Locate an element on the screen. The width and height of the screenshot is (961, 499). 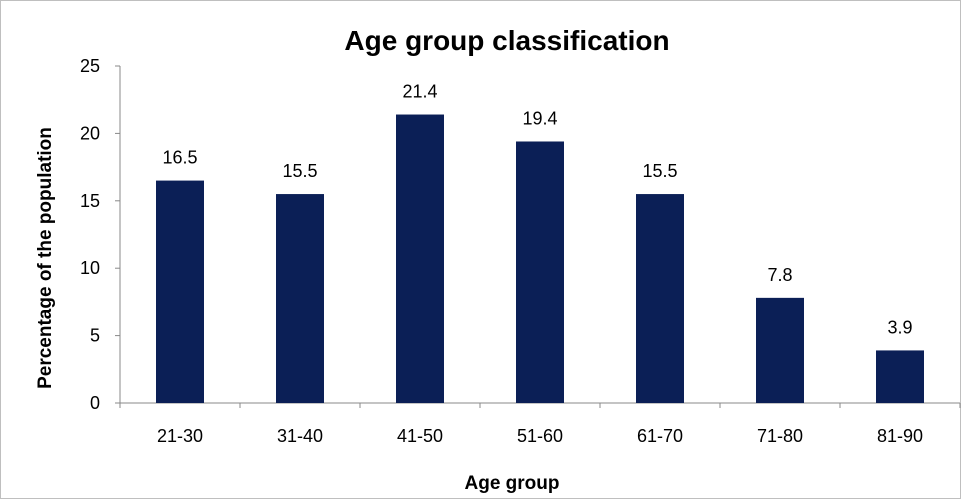
data-label: 16.5 is located at coordinates (179, 158).